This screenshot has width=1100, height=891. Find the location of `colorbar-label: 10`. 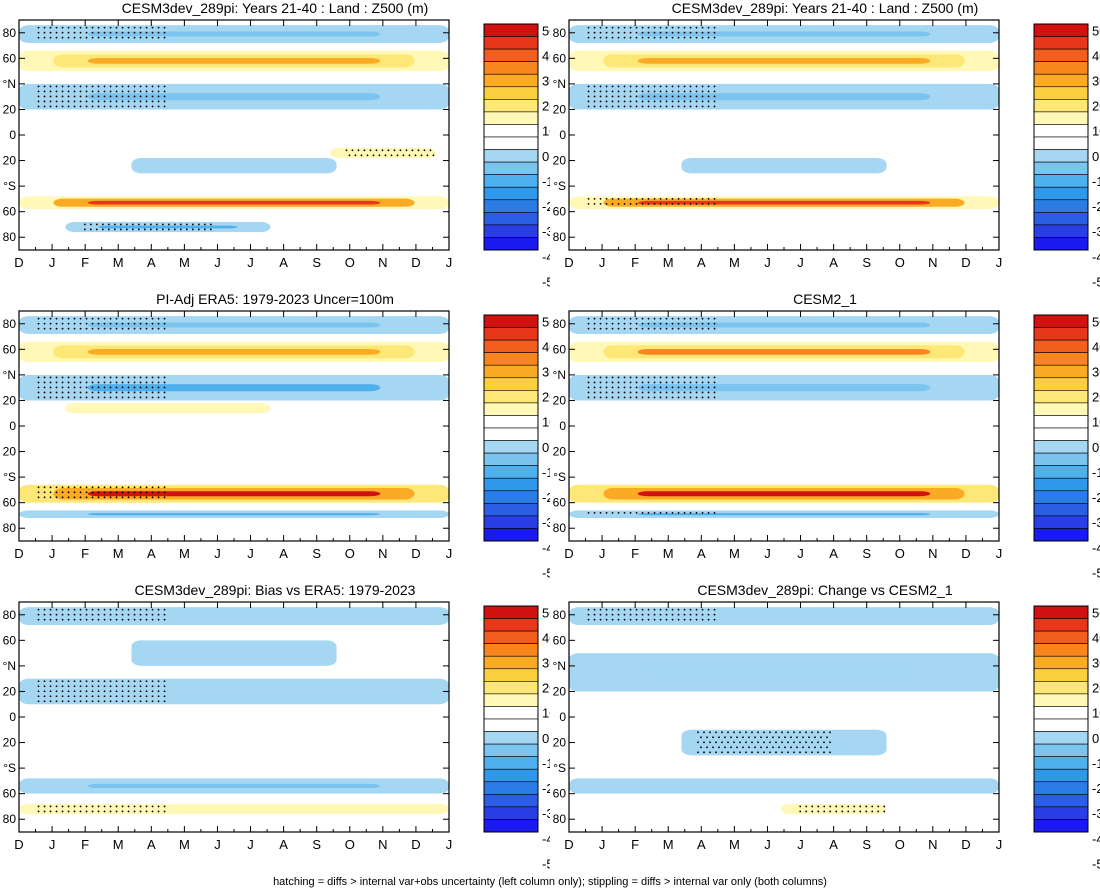

colorbar-label: 10 is located at coordinates (1096, 713).